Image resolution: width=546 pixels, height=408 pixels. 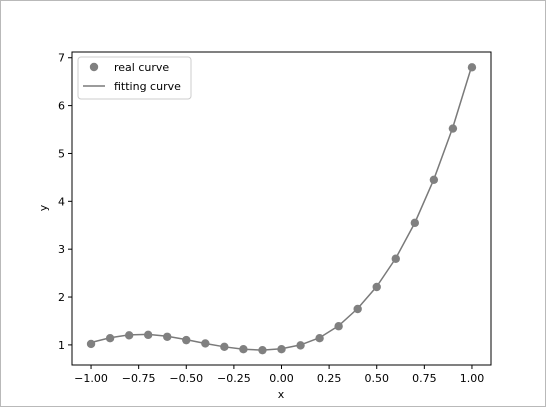 I want to click on legend-label-real-curve: real curve, so click(x=141, y=67).